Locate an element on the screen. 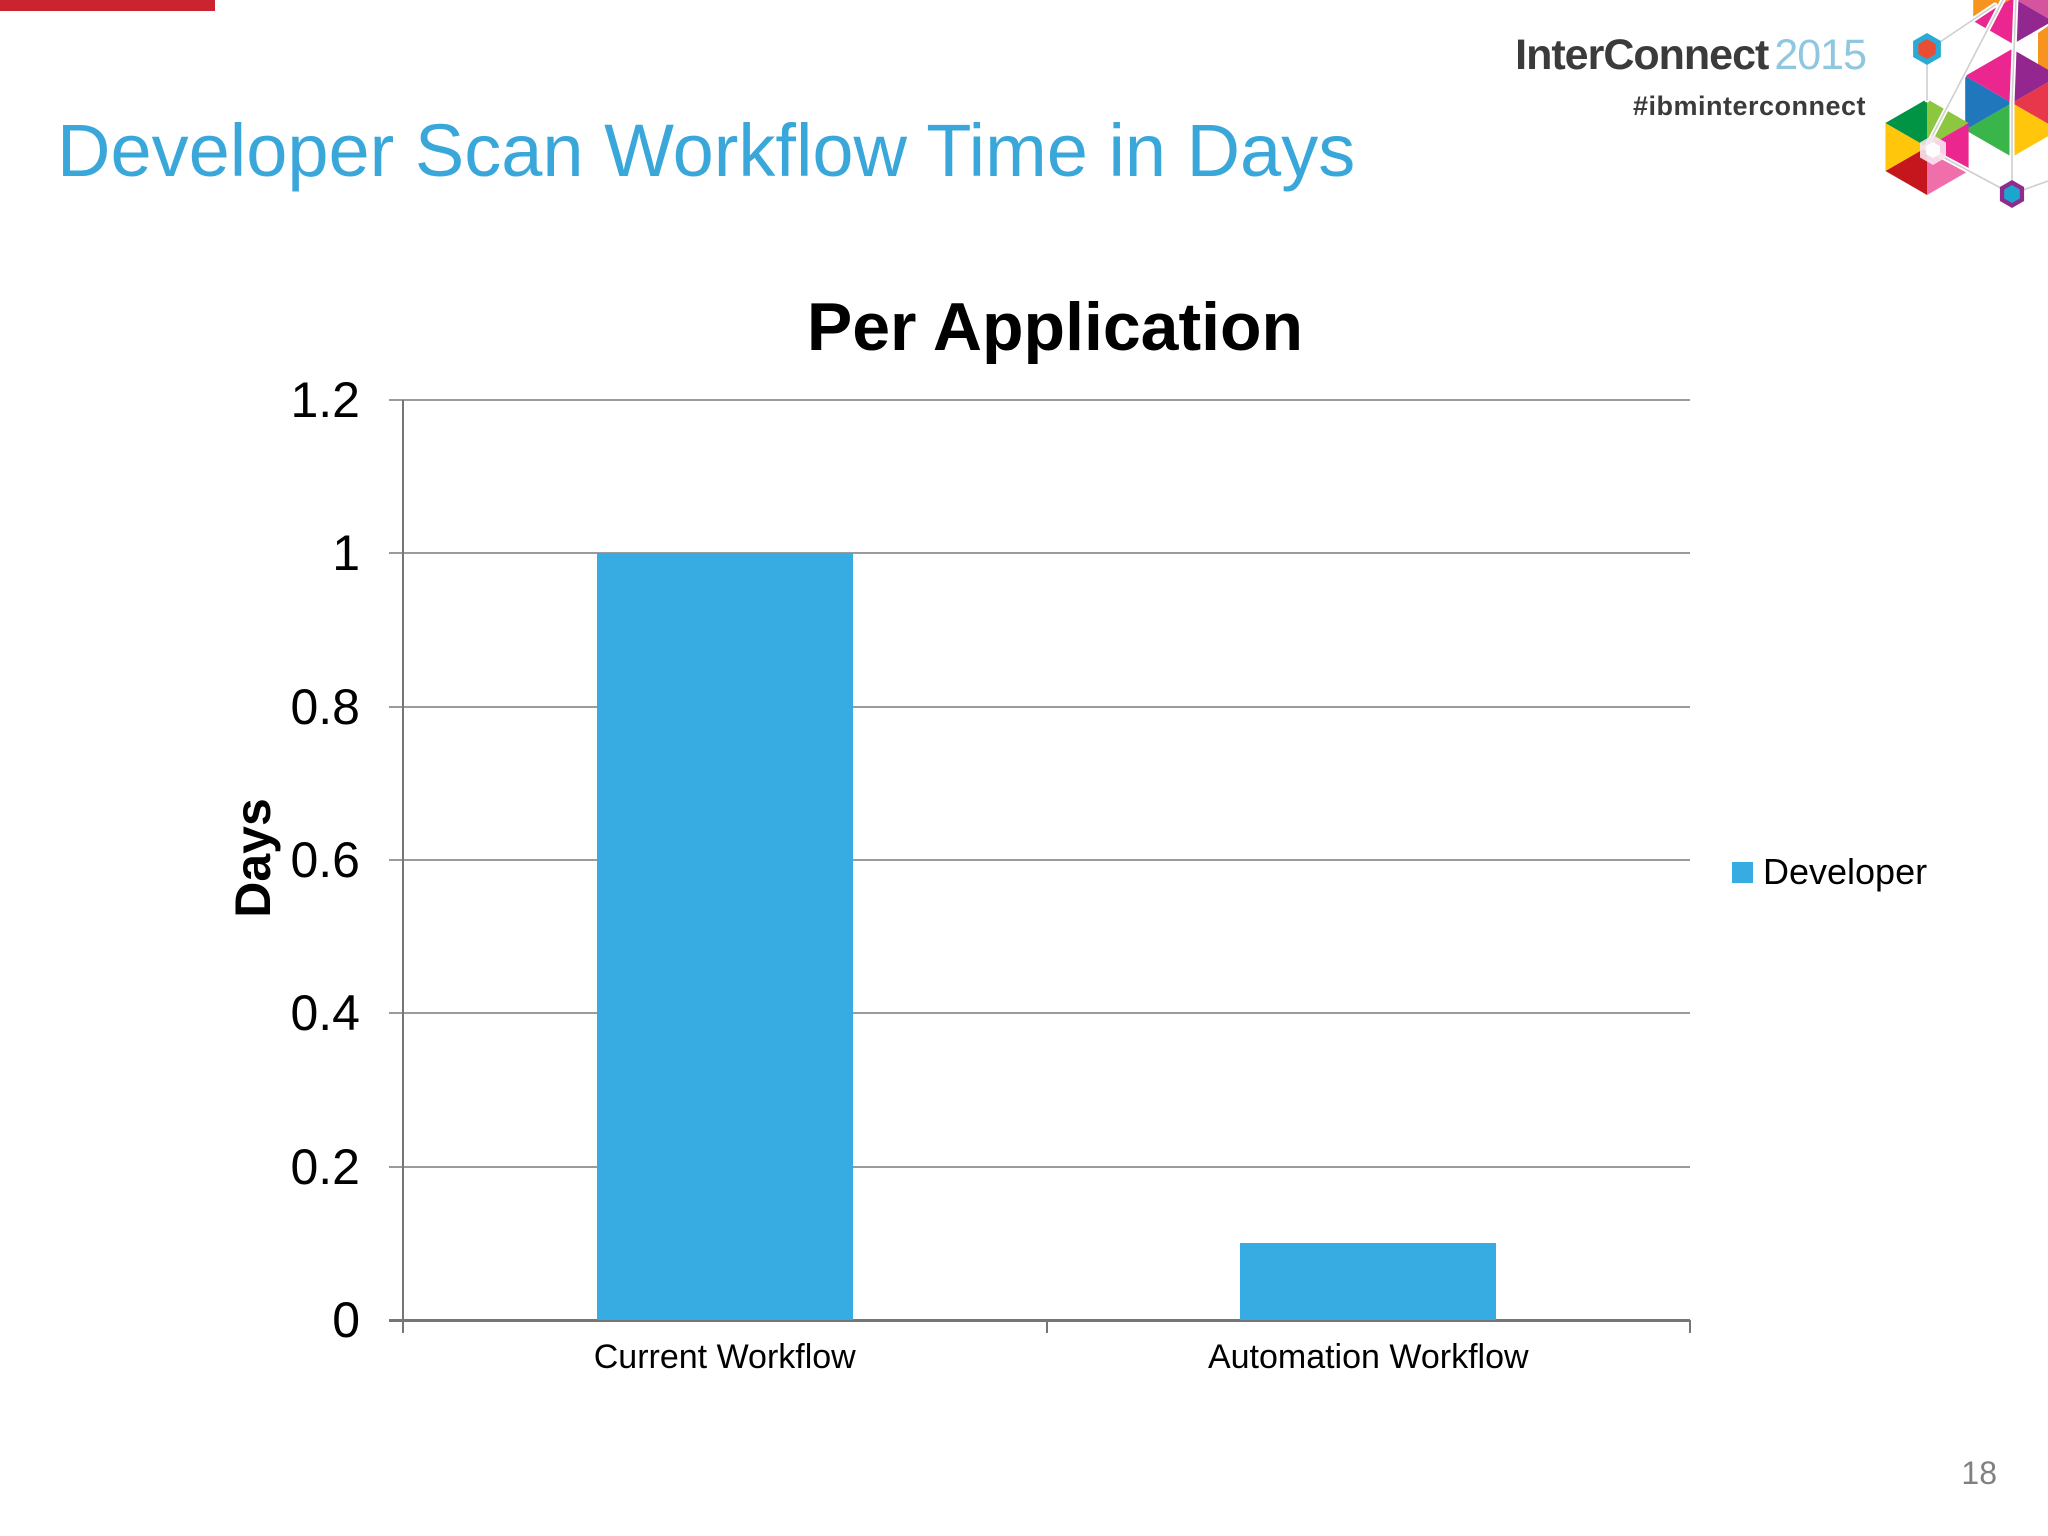  accent-bar is located at coordinates (107, 5).